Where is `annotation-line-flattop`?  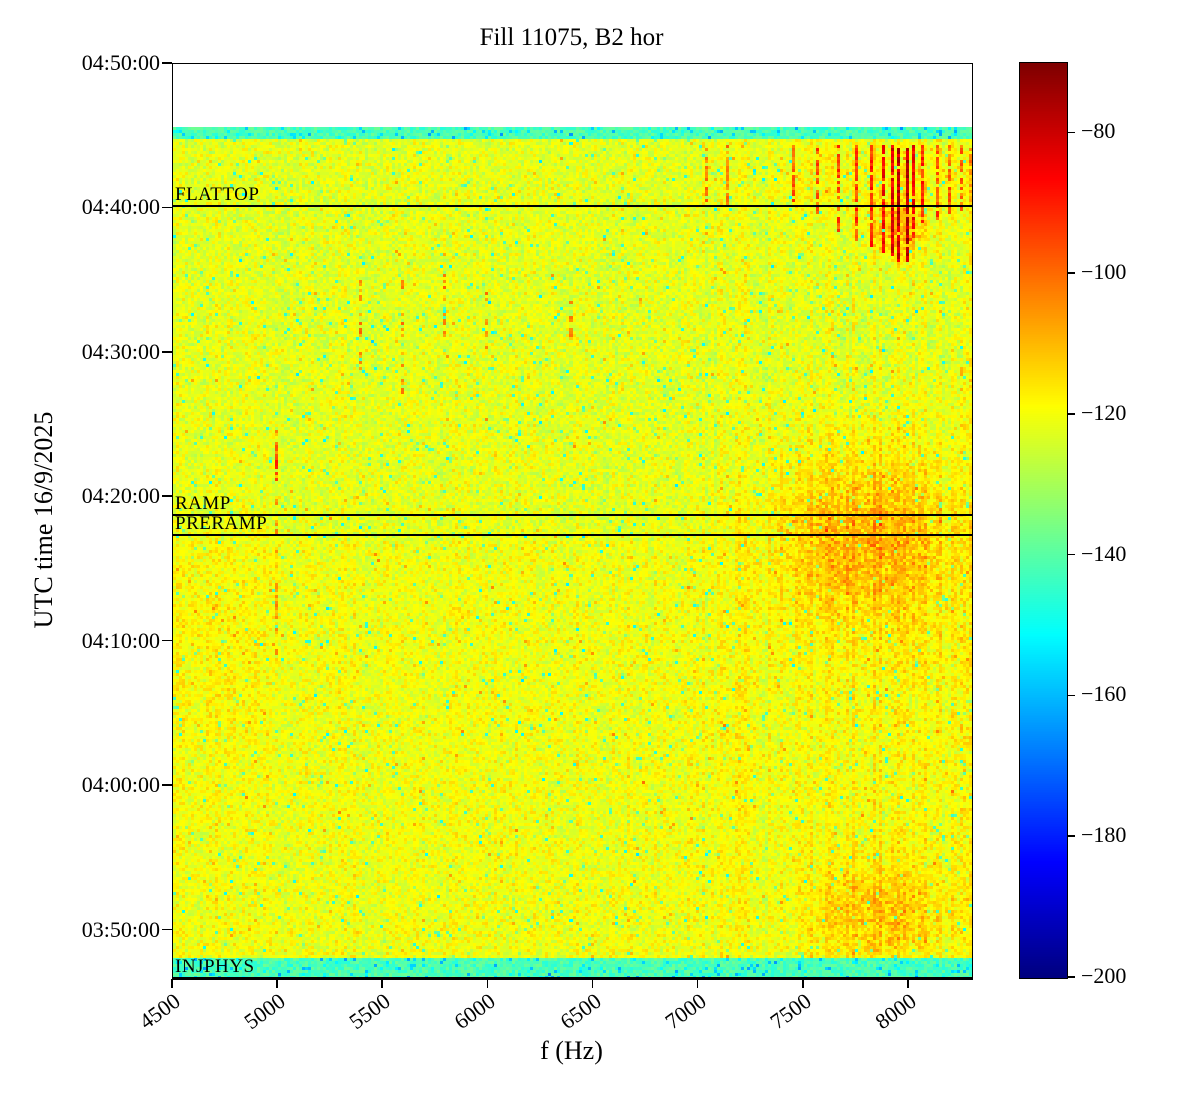 annotation-line-flattop is located at coordinates (572, 206).